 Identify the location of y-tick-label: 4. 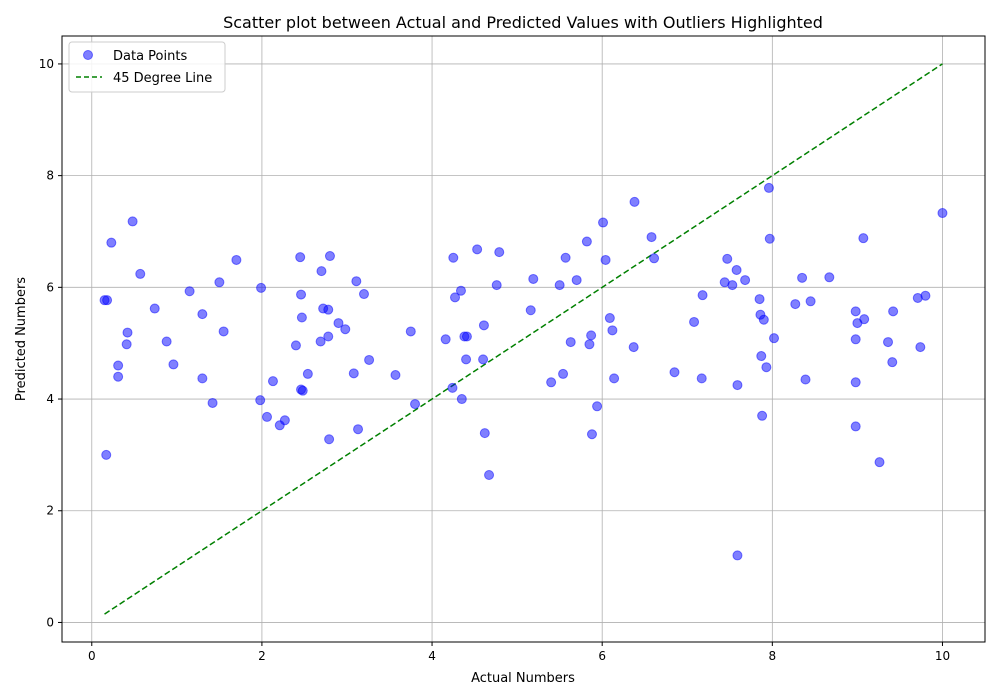
(50, 399).